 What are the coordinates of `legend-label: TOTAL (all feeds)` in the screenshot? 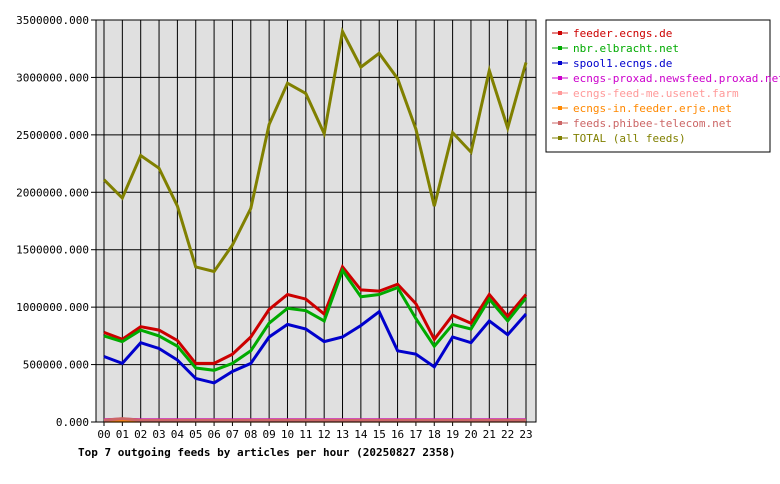 It's located at (629, 138).